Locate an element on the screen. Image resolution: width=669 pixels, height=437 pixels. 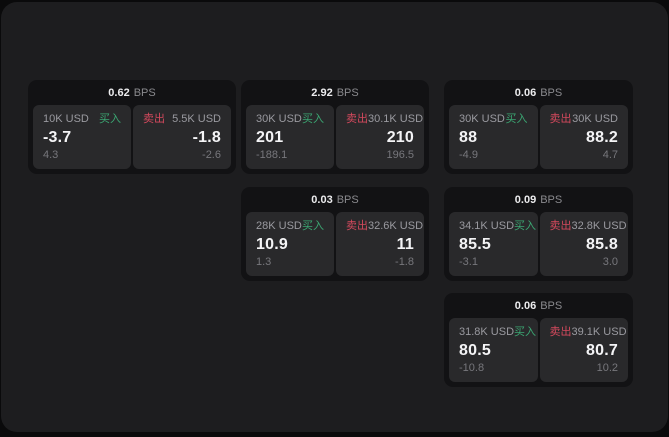
sell-change: -2.6 is located at coordinates (211, 155).